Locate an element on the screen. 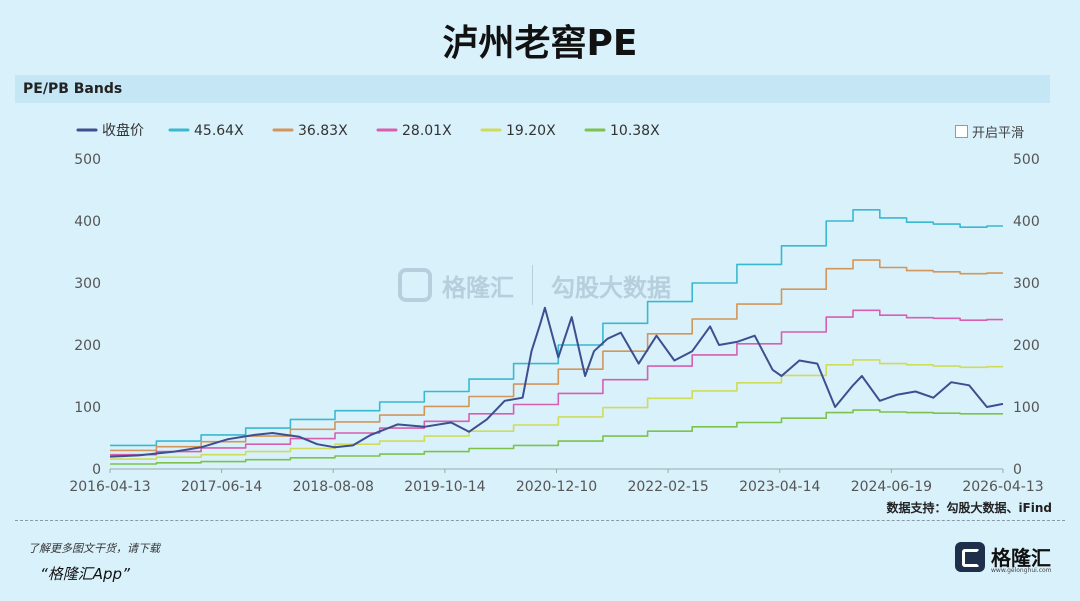 This screenshot has width=1080, height=601. watermark-separator is located at coordinates (532, 285).